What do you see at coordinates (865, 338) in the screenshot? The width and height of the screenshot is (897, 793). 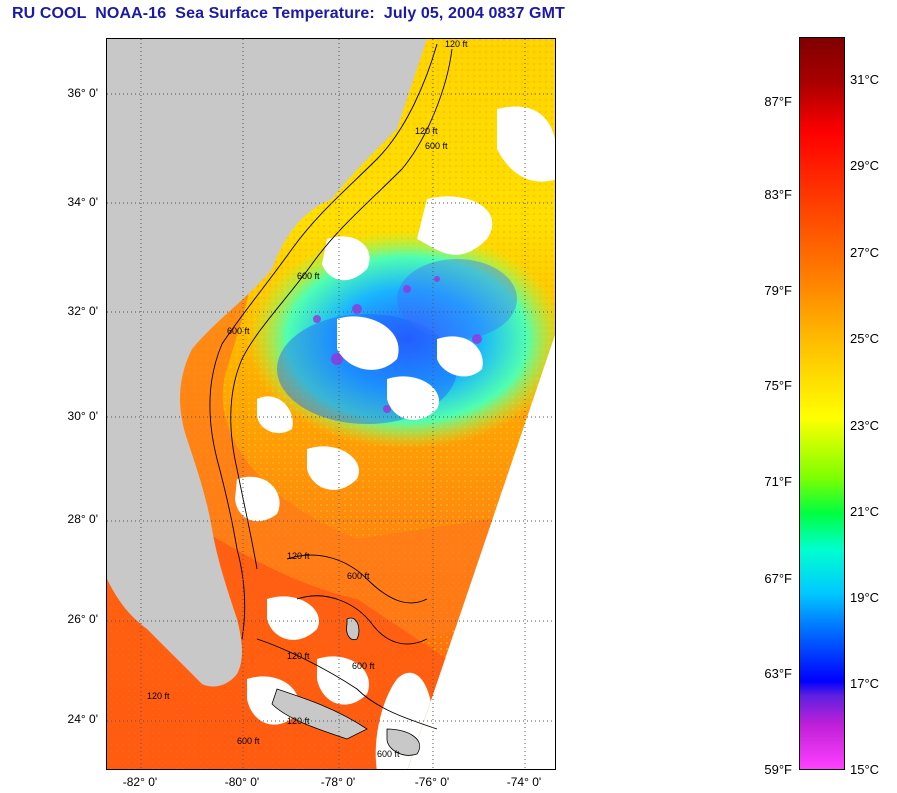 I see `colorbar-c-label: 25°C` at bounding box center [865, 338].